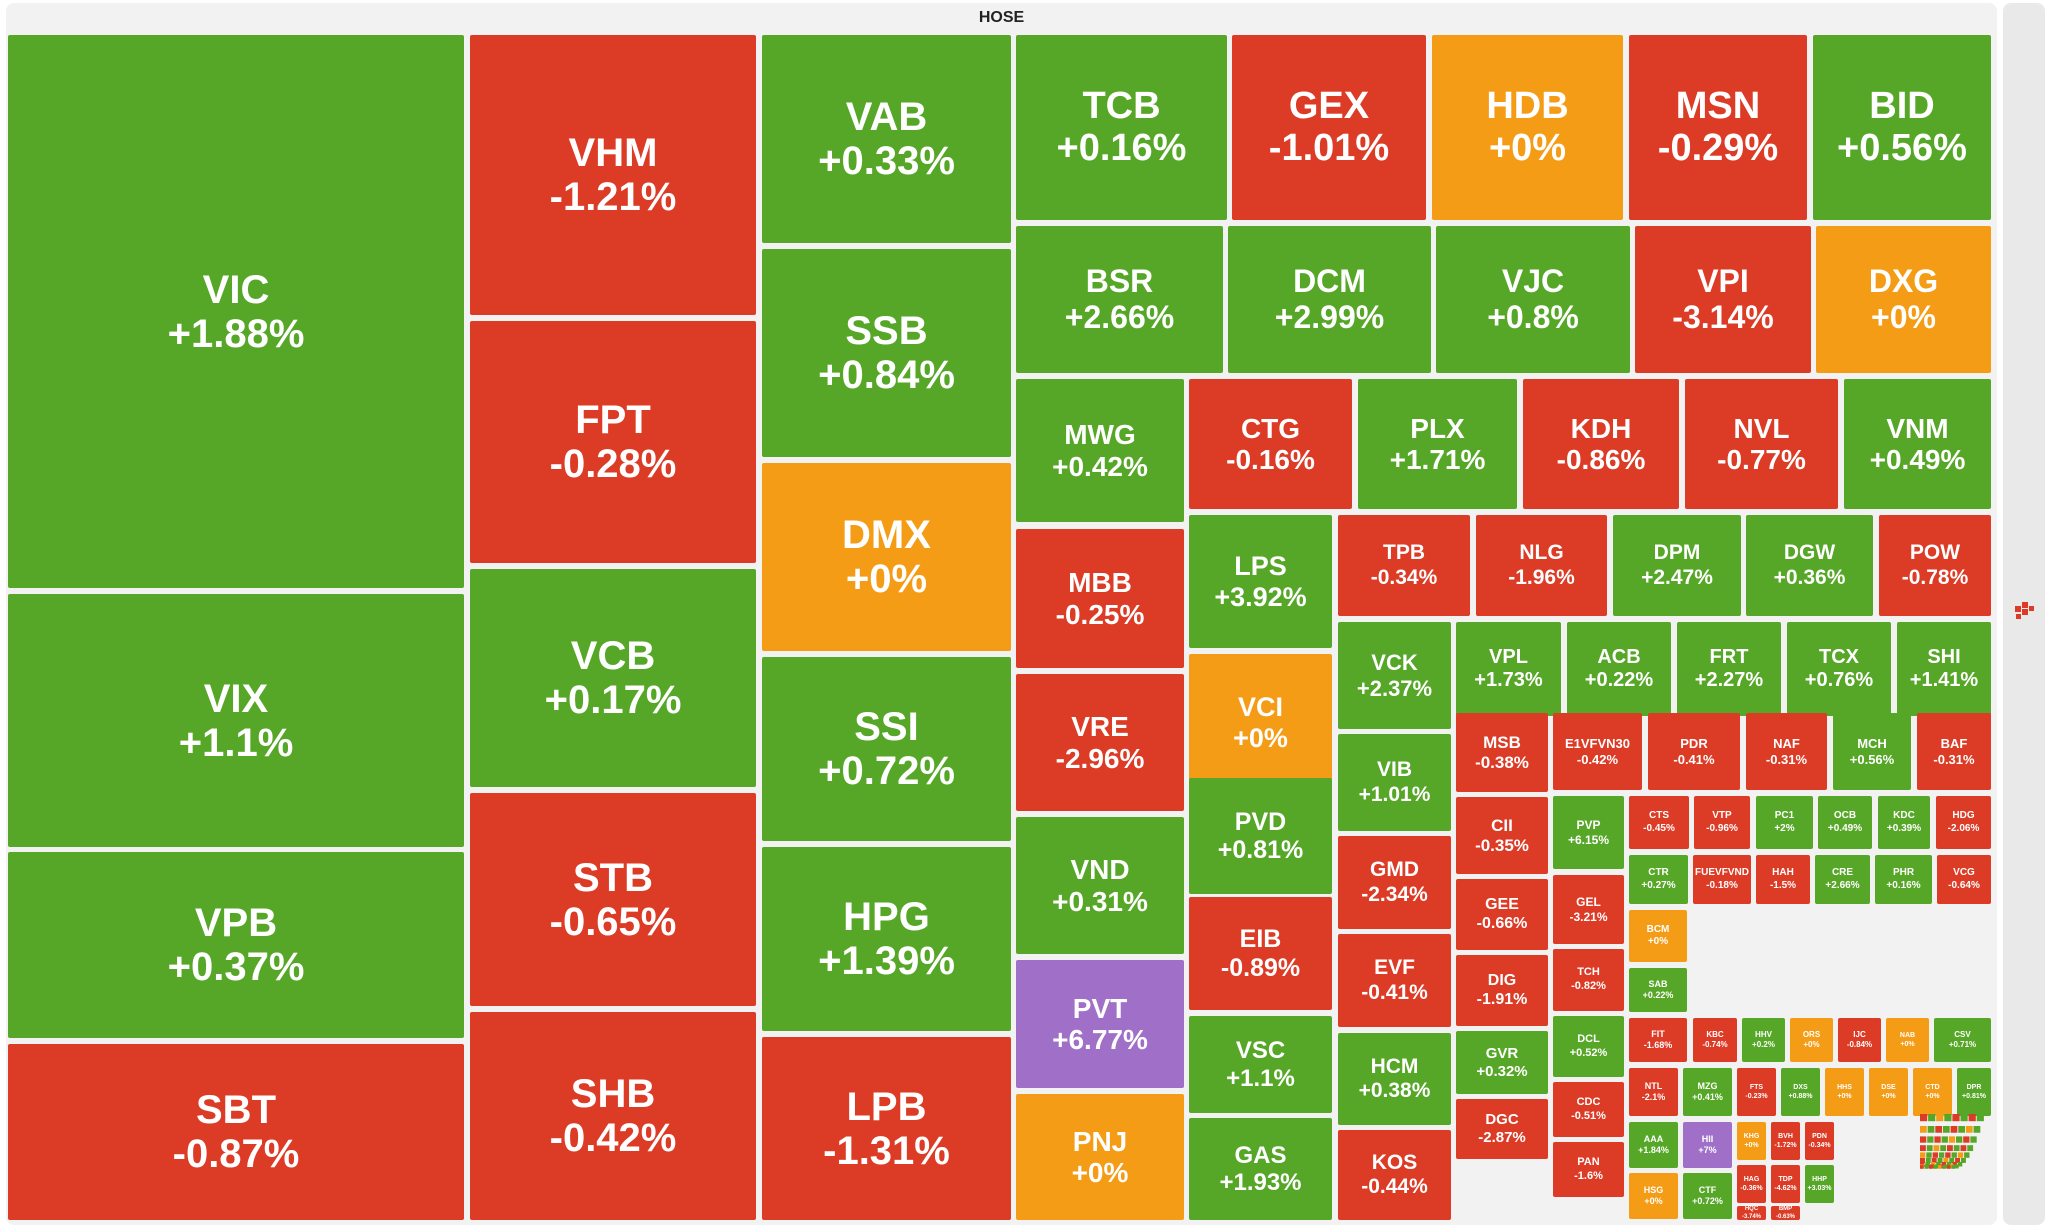 The image size is (2048, 1229). What do you see at coordinates (1722, 879) in the screenshot?
I see `tile-fuevfvnd: FUEVFVND -0.18%` at bounding box center [1722, 879].